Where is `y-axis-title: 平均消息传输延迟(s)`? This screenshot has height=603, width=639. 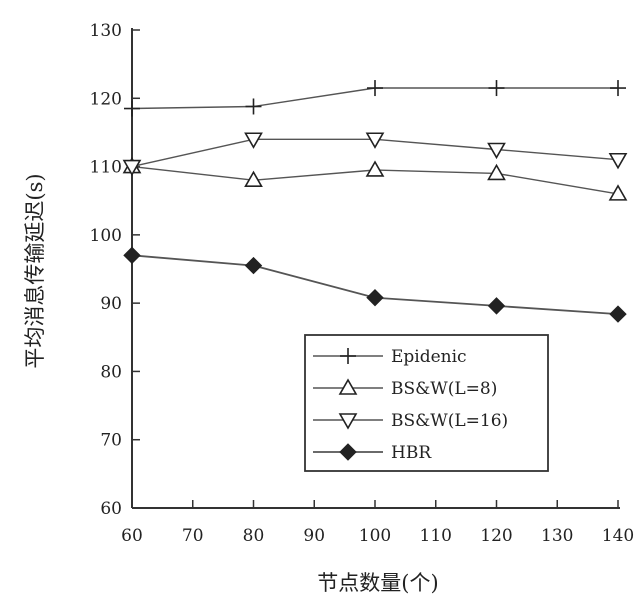
y-axis-title: 平均消息传输延迟(s) is located at coordinates (35, 270).